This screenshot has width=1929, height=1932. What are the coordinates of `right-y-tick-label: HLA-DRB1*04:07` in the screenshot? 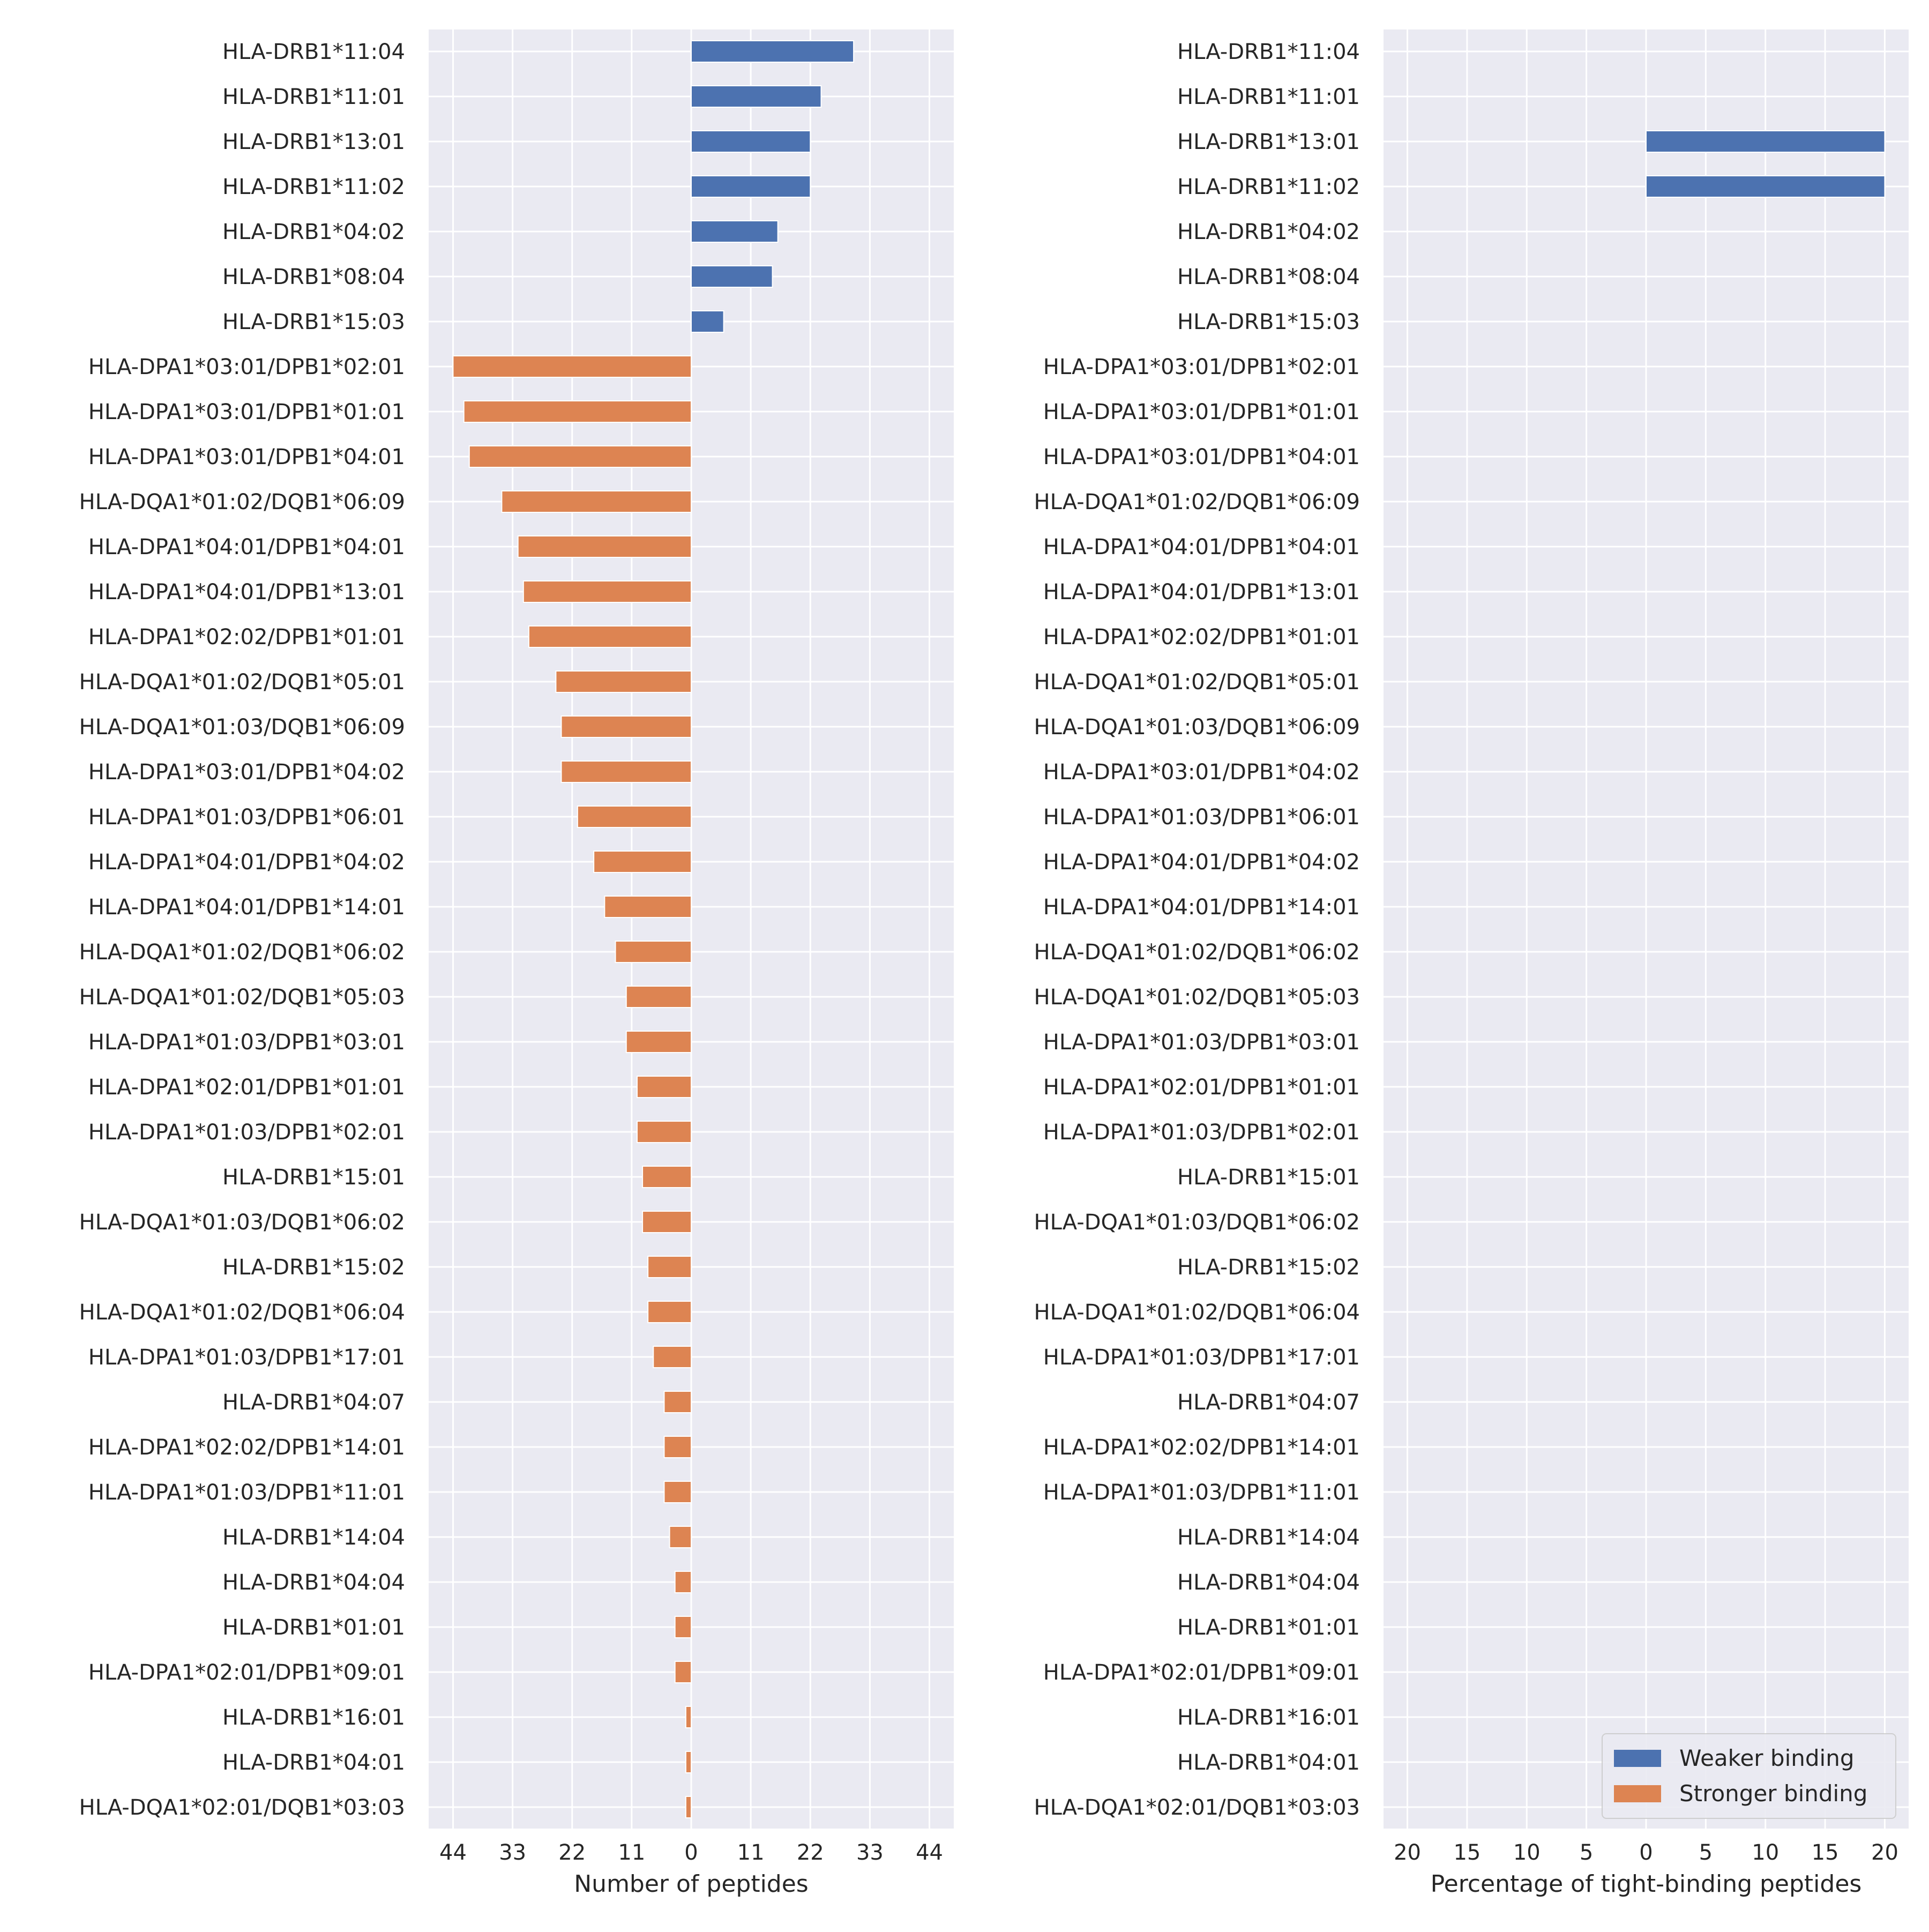 It's located at (1268, 1402).